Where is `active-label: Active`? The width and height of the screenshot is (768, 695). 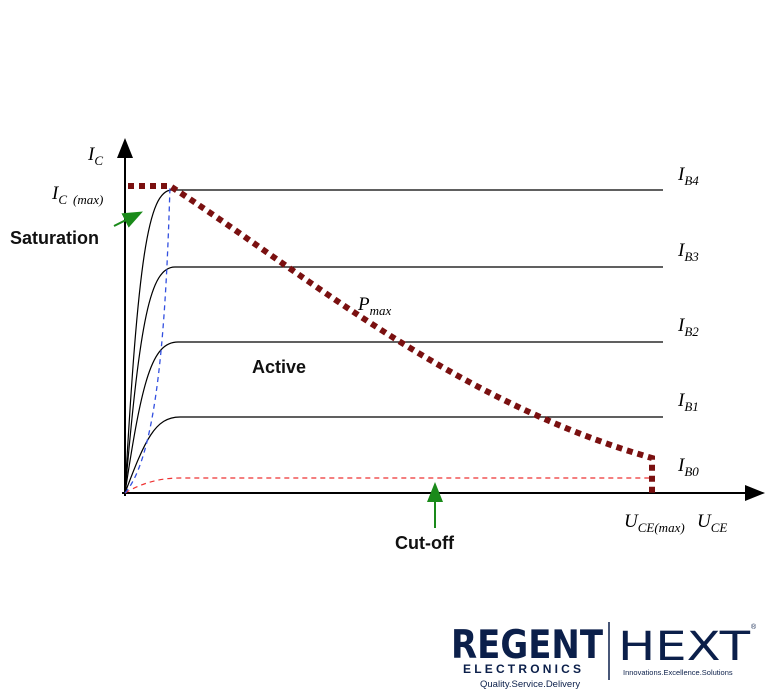
active-label: Active is located at coordinates (279, 367).